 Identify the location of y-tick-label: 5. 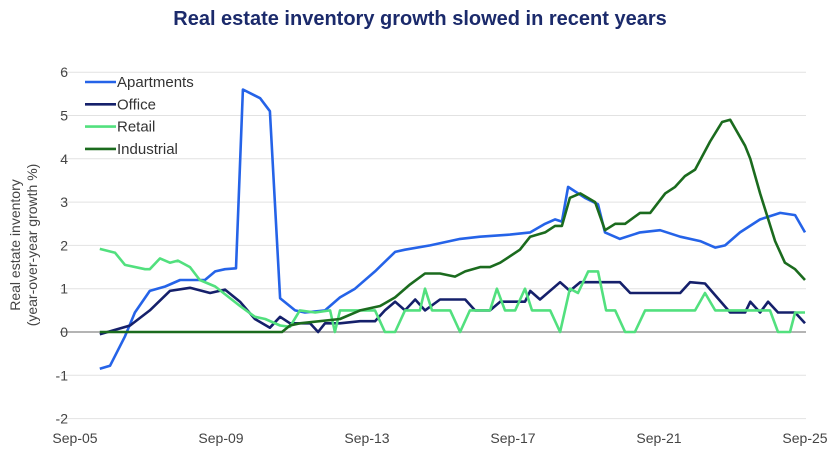
(64, 116).